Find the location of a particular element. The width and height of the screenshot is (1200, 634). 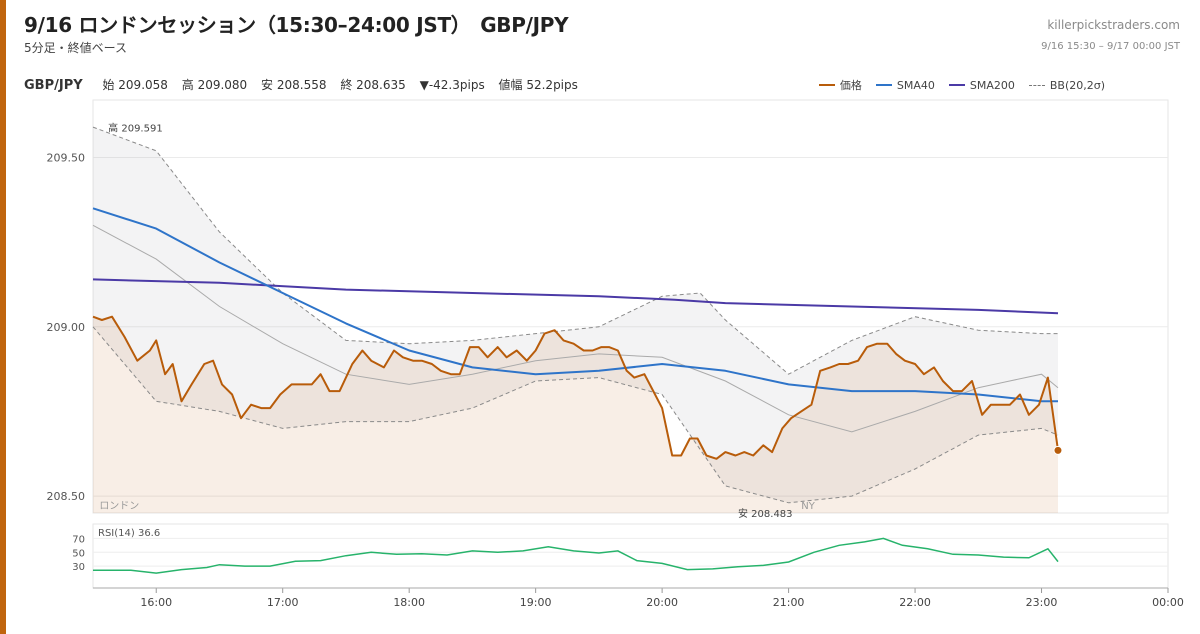

session-label: NY is located at coordinates (808, 506).